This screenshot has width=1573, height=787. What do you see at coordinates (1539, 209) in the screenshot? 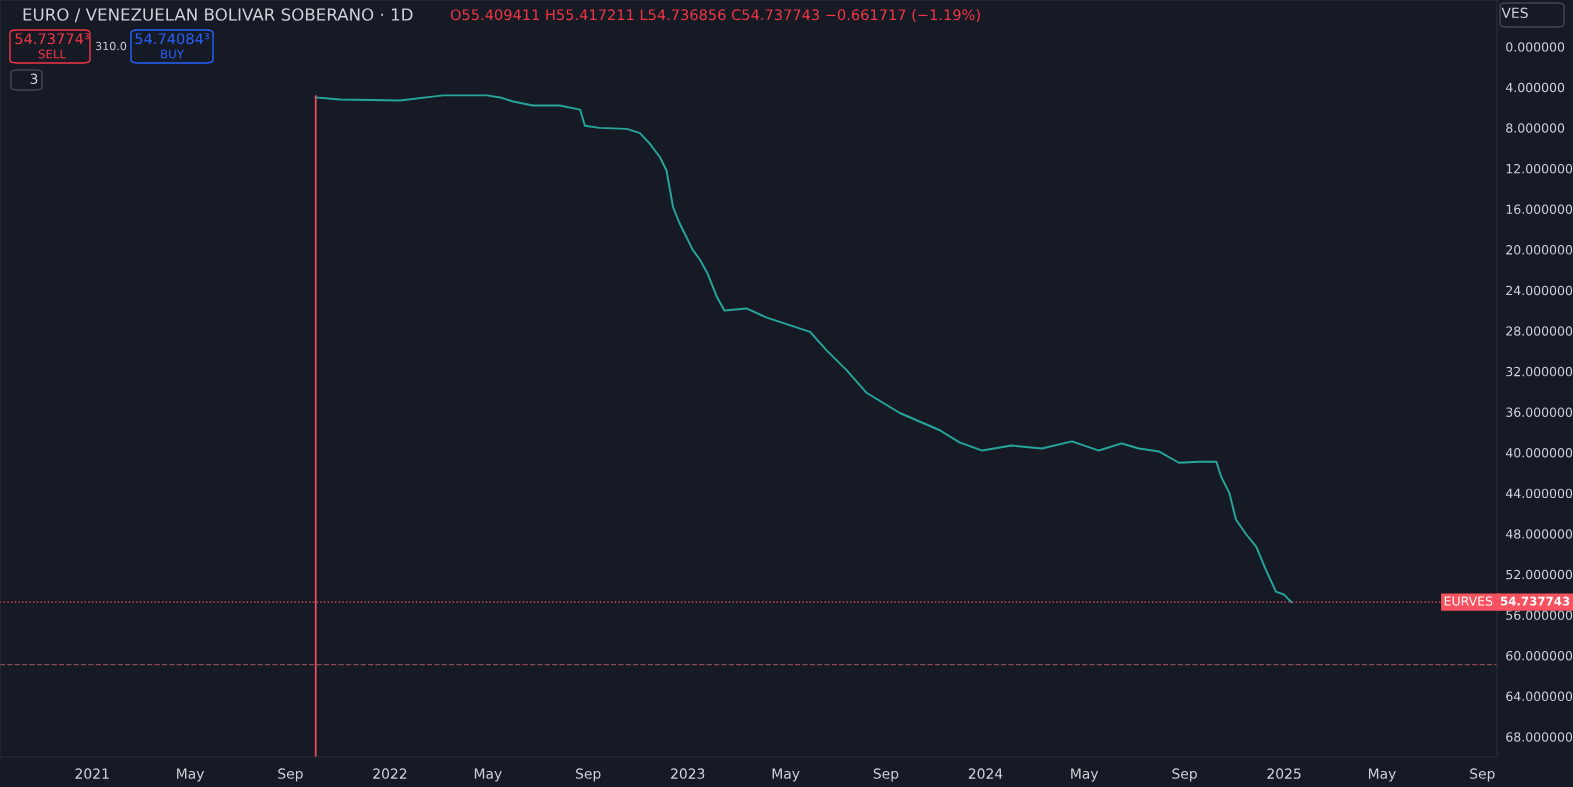
I see `y-tick-label: 16.000000` at bounding box center [1539, 209].